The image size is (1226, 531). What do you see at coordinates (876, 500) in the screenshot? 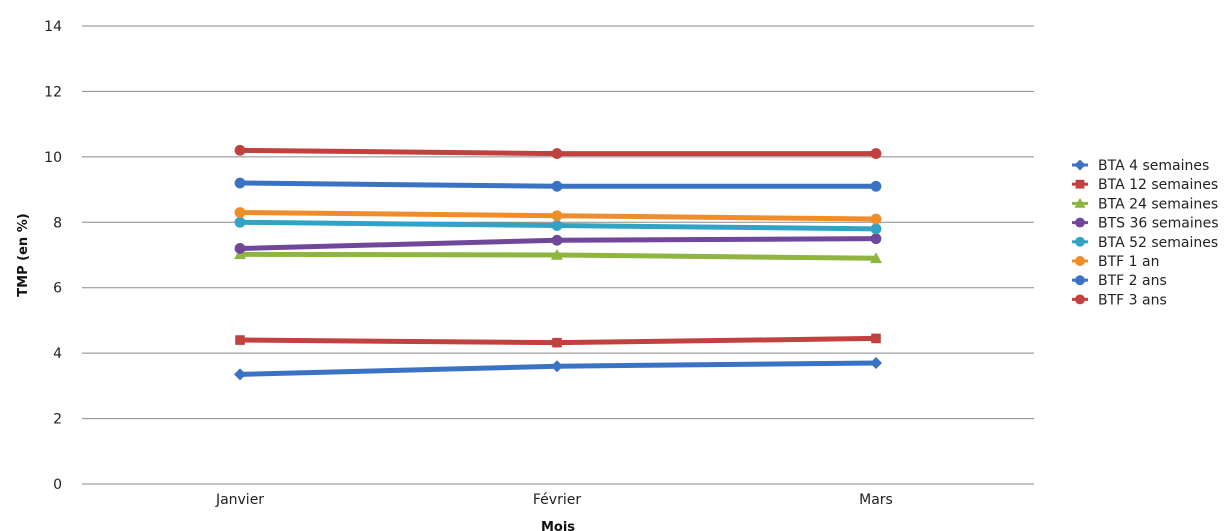
I see `x-tick-label: Mars` at bounding box center [876, 500].